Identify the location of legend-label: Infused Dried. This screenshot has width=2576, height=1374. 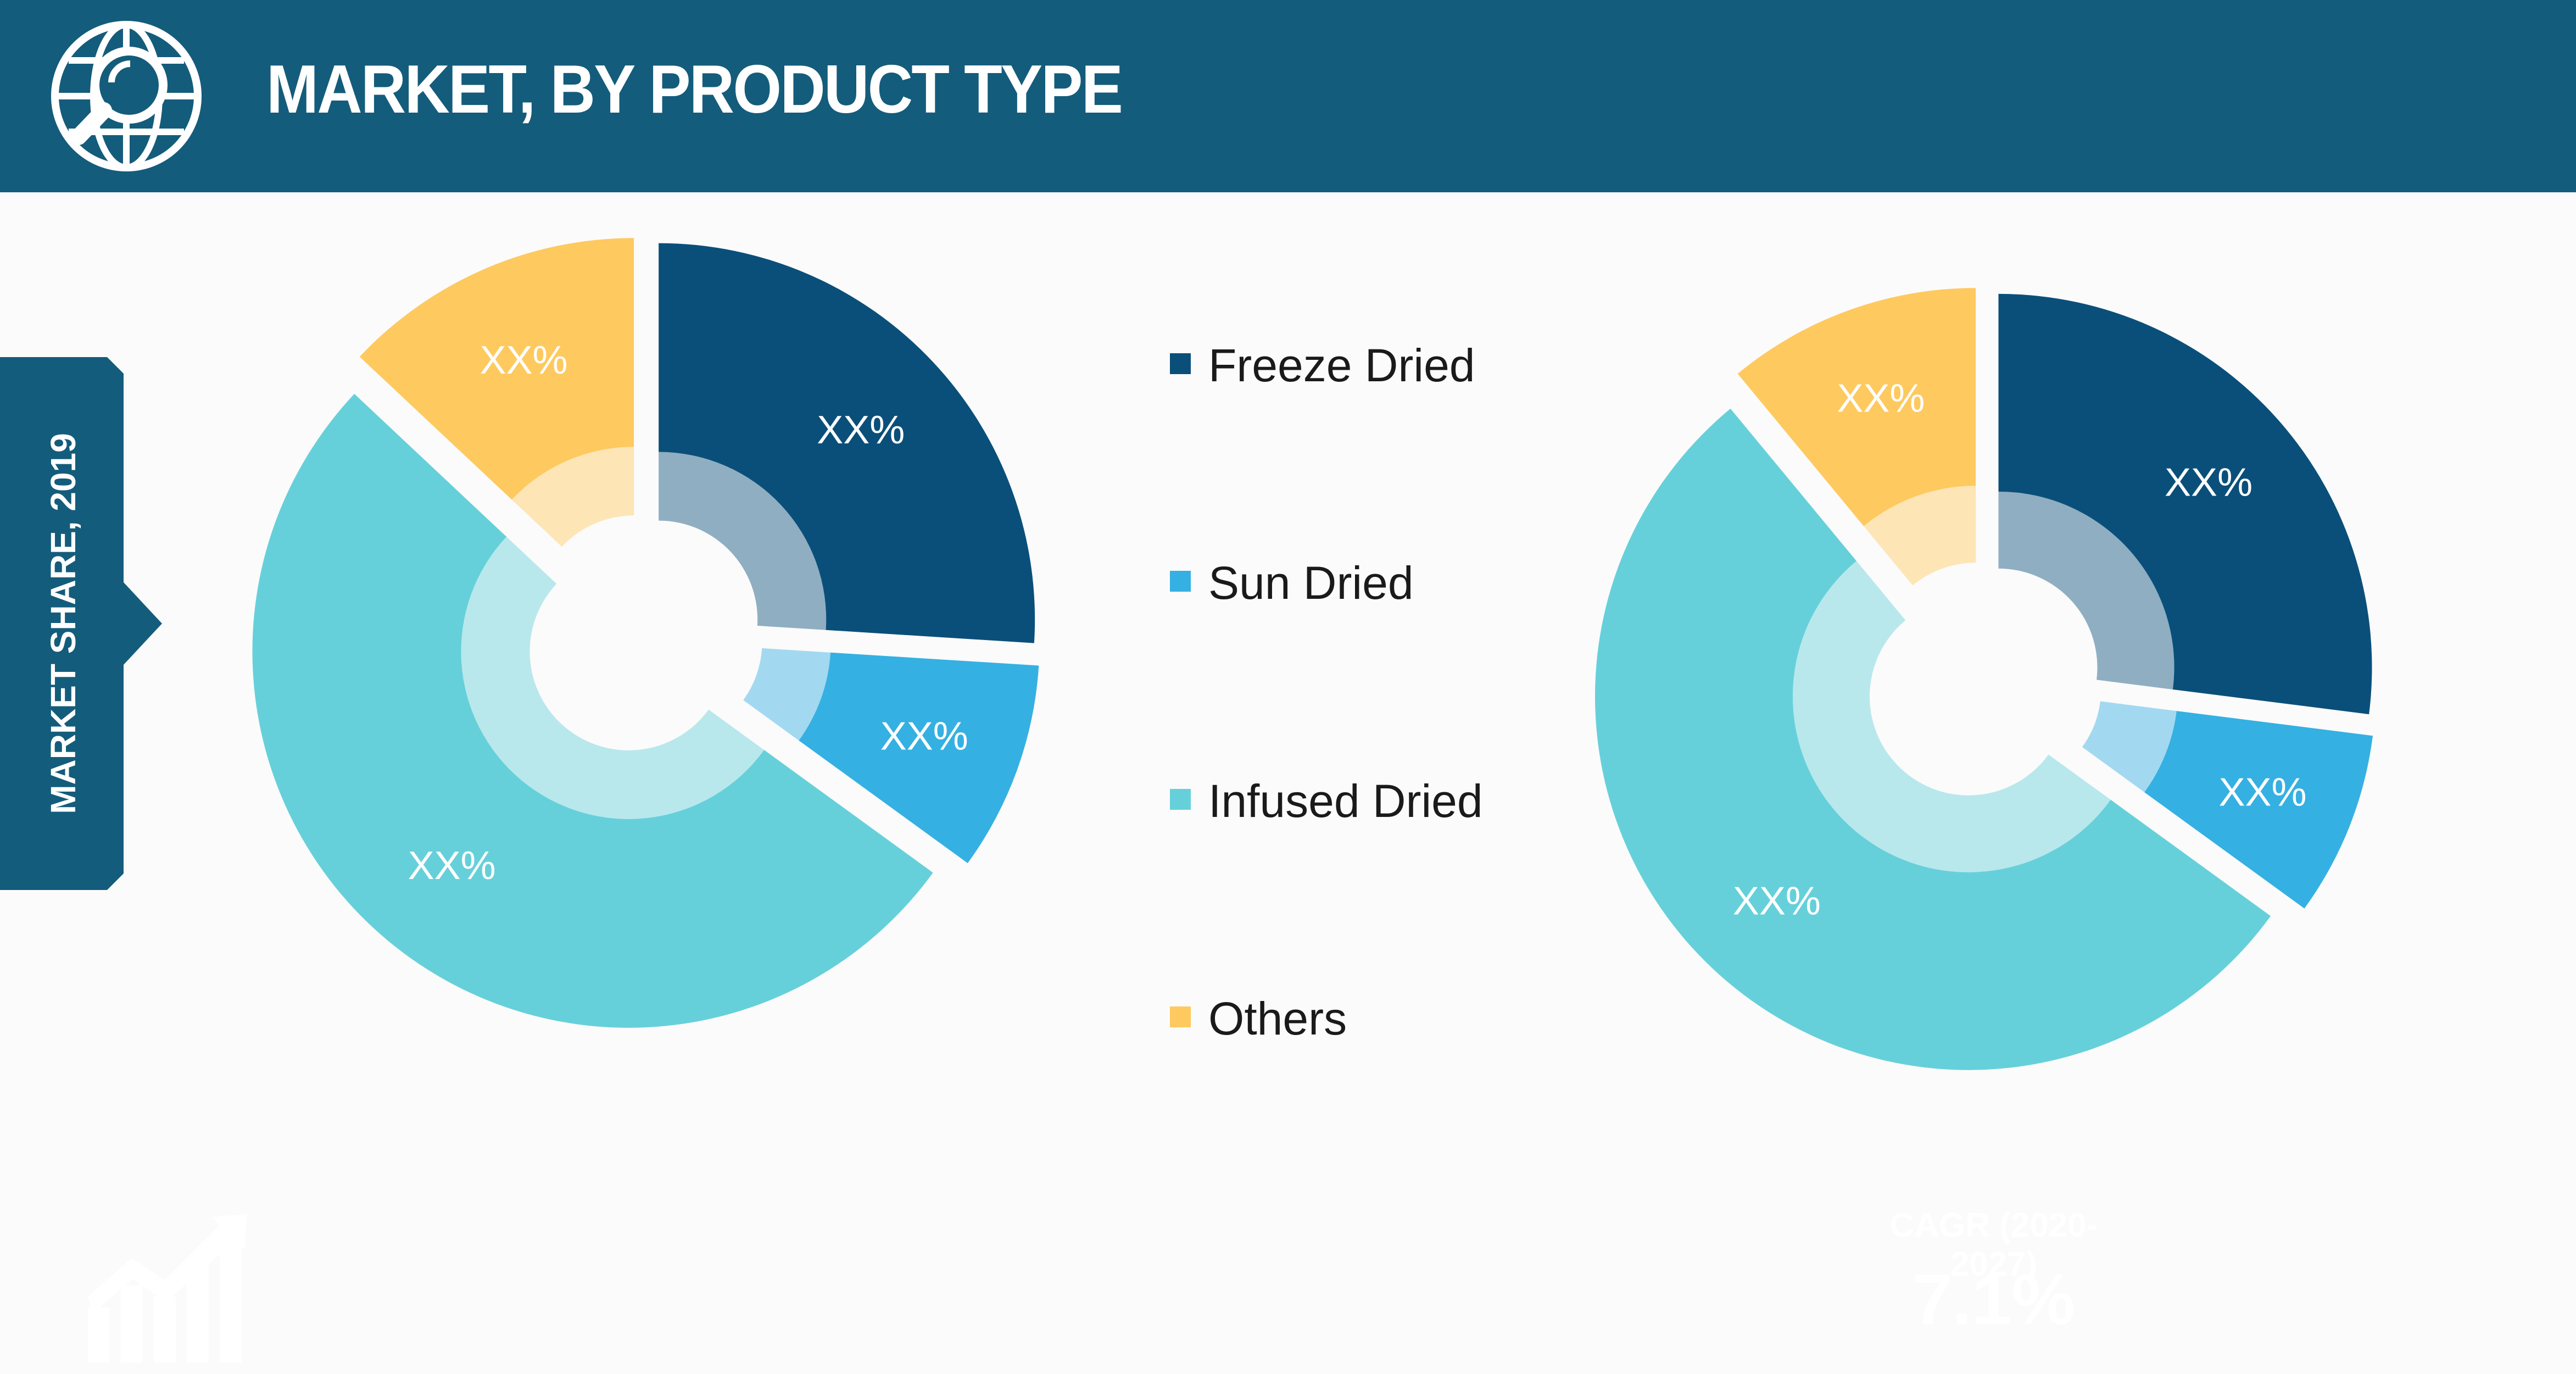
(1345, 801).